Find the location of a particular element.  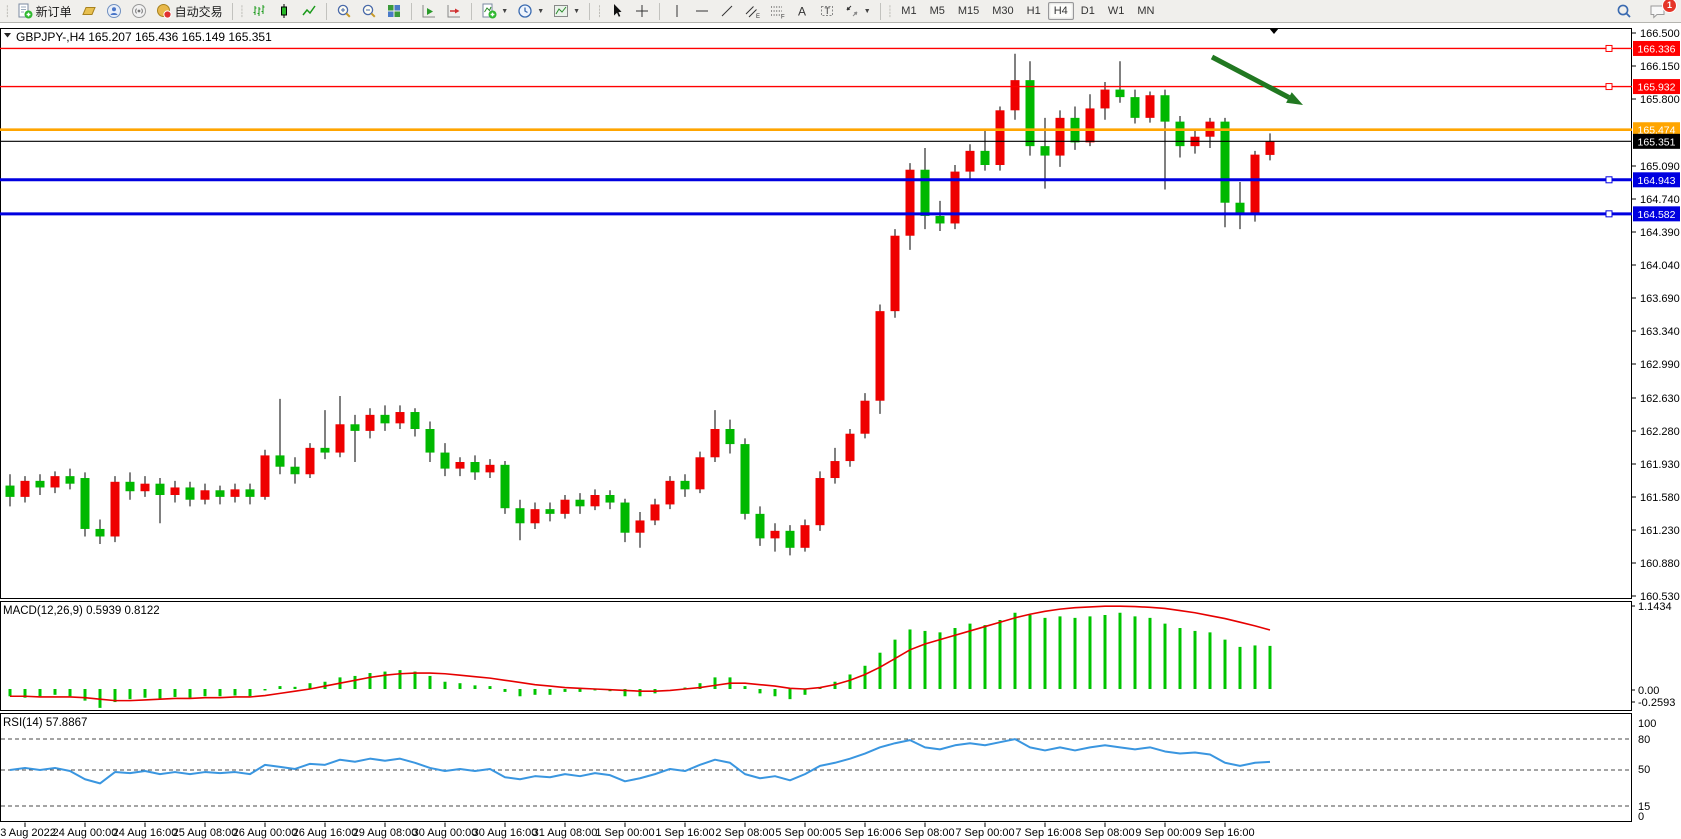

arrows-tool-button: ▼ is located at coordinates (857, 11).